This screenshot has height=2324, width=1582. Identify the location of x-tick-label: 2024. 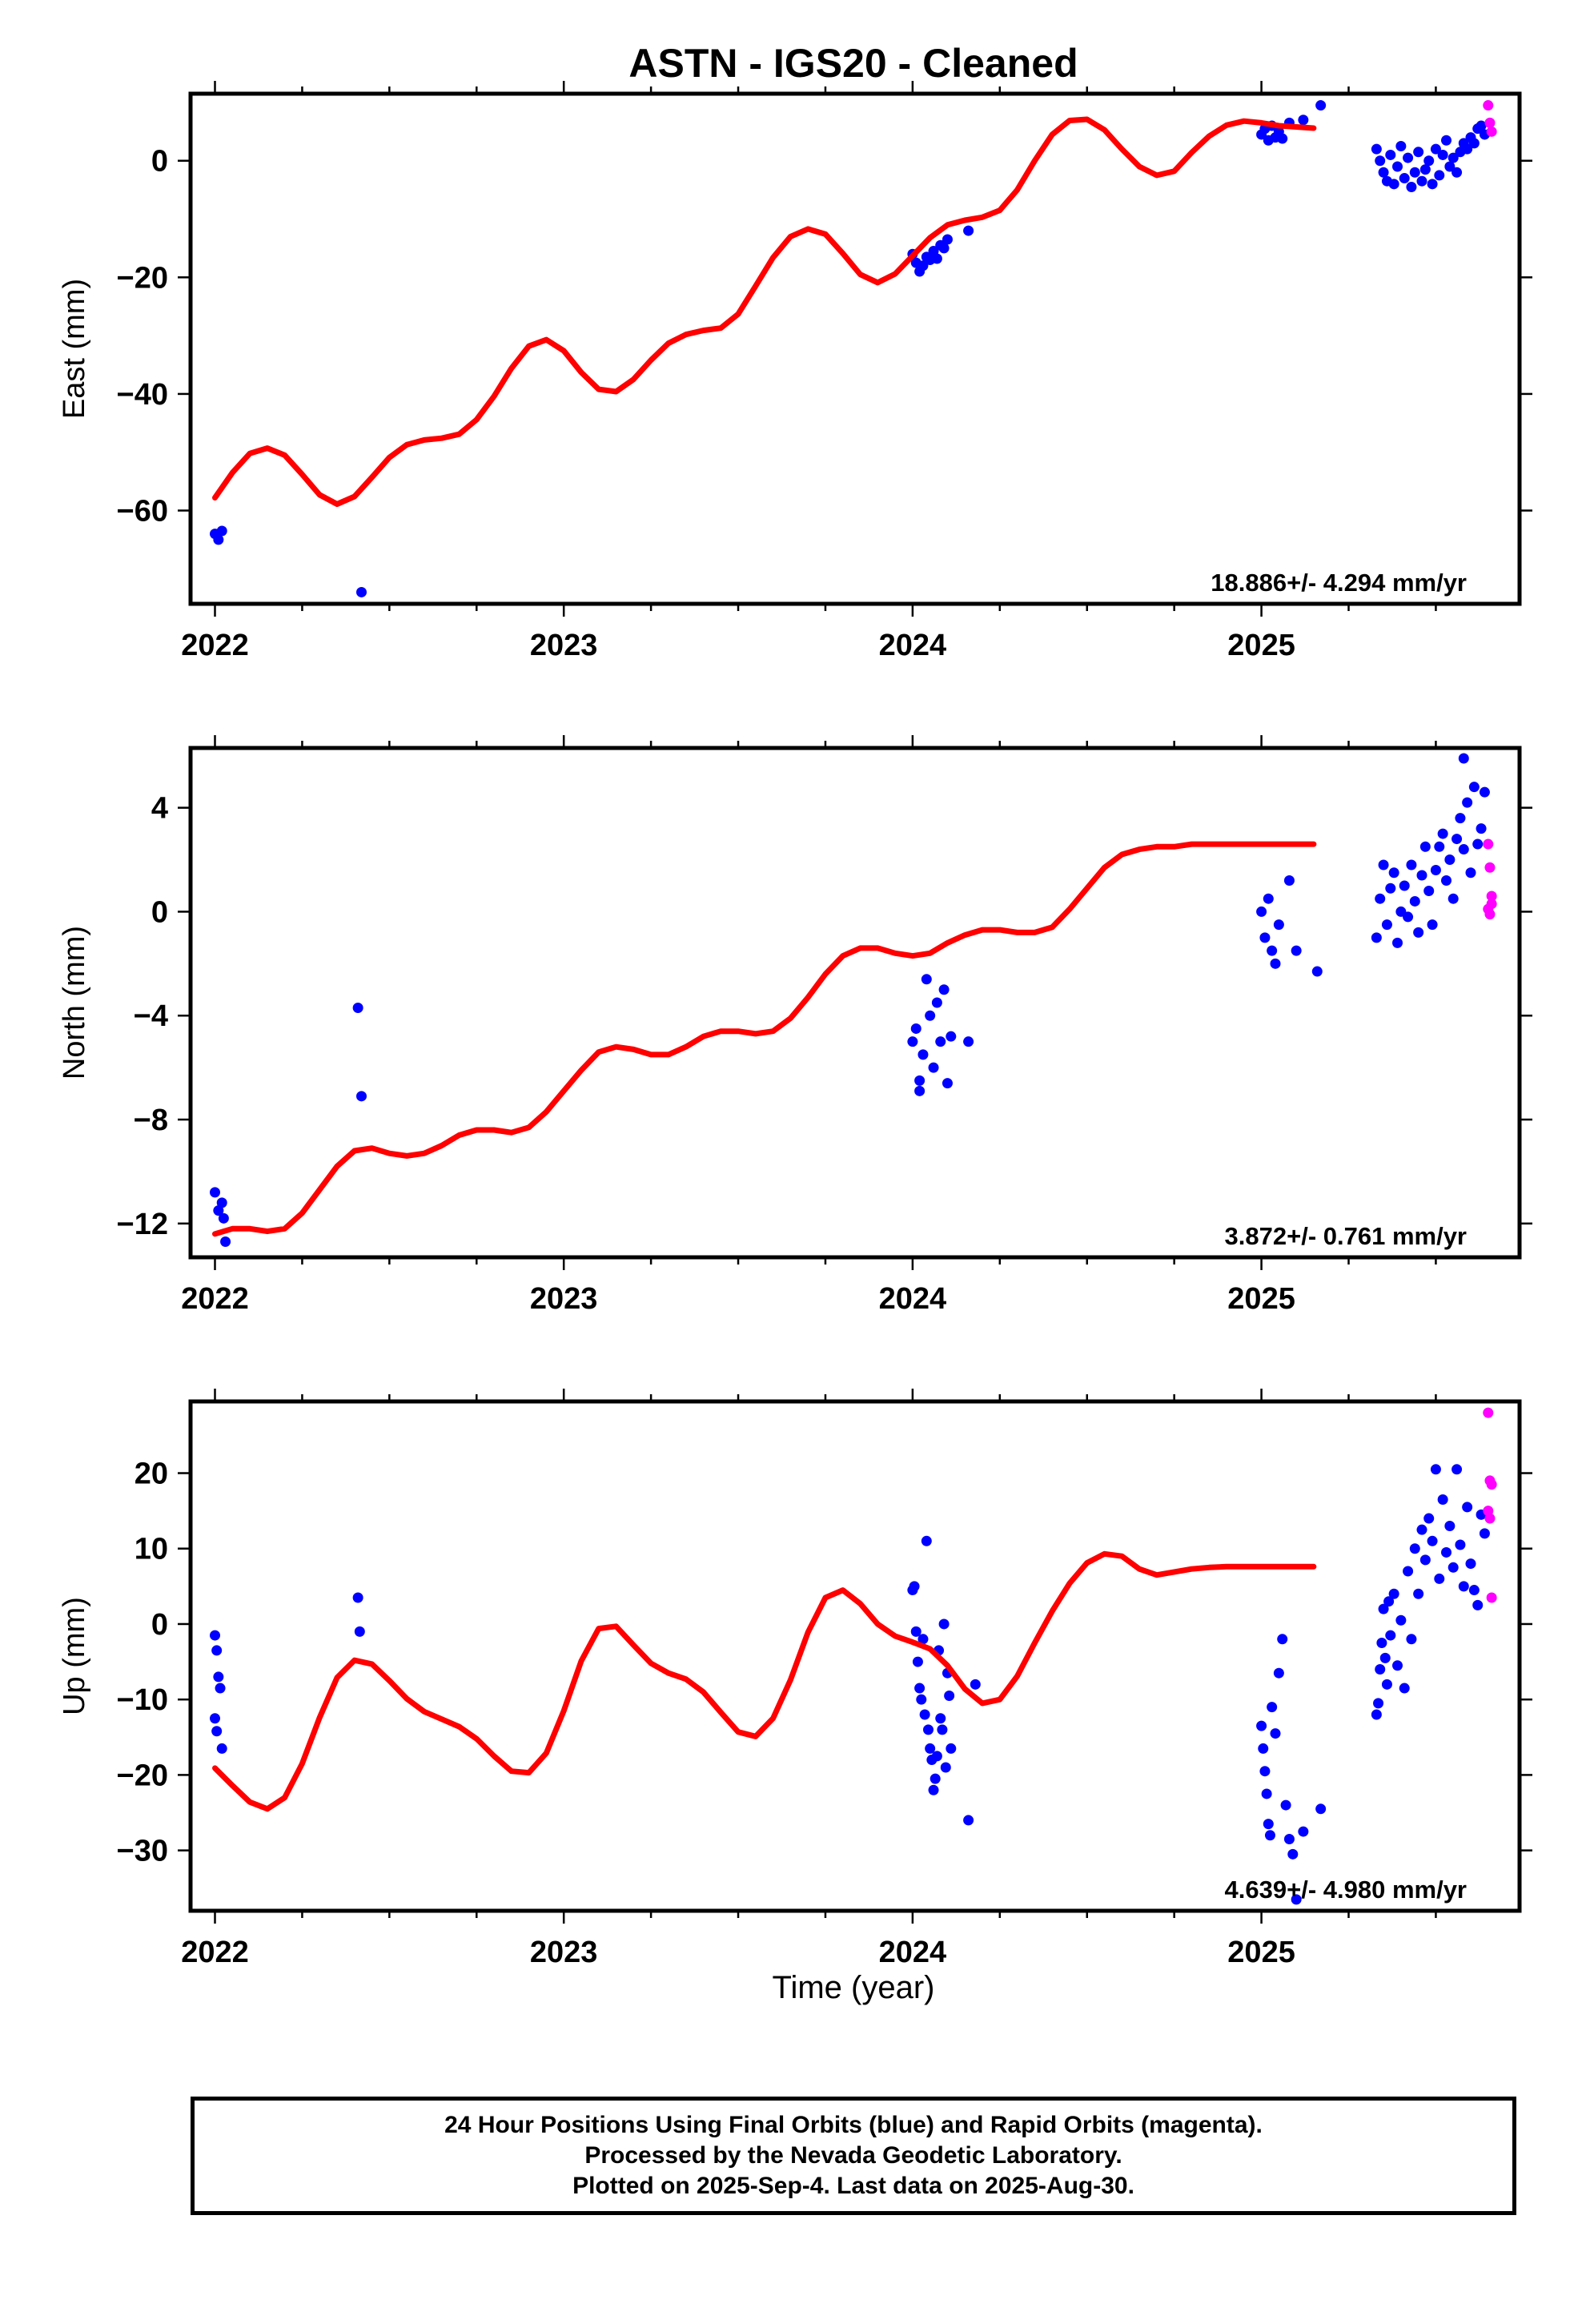
(913, 645).